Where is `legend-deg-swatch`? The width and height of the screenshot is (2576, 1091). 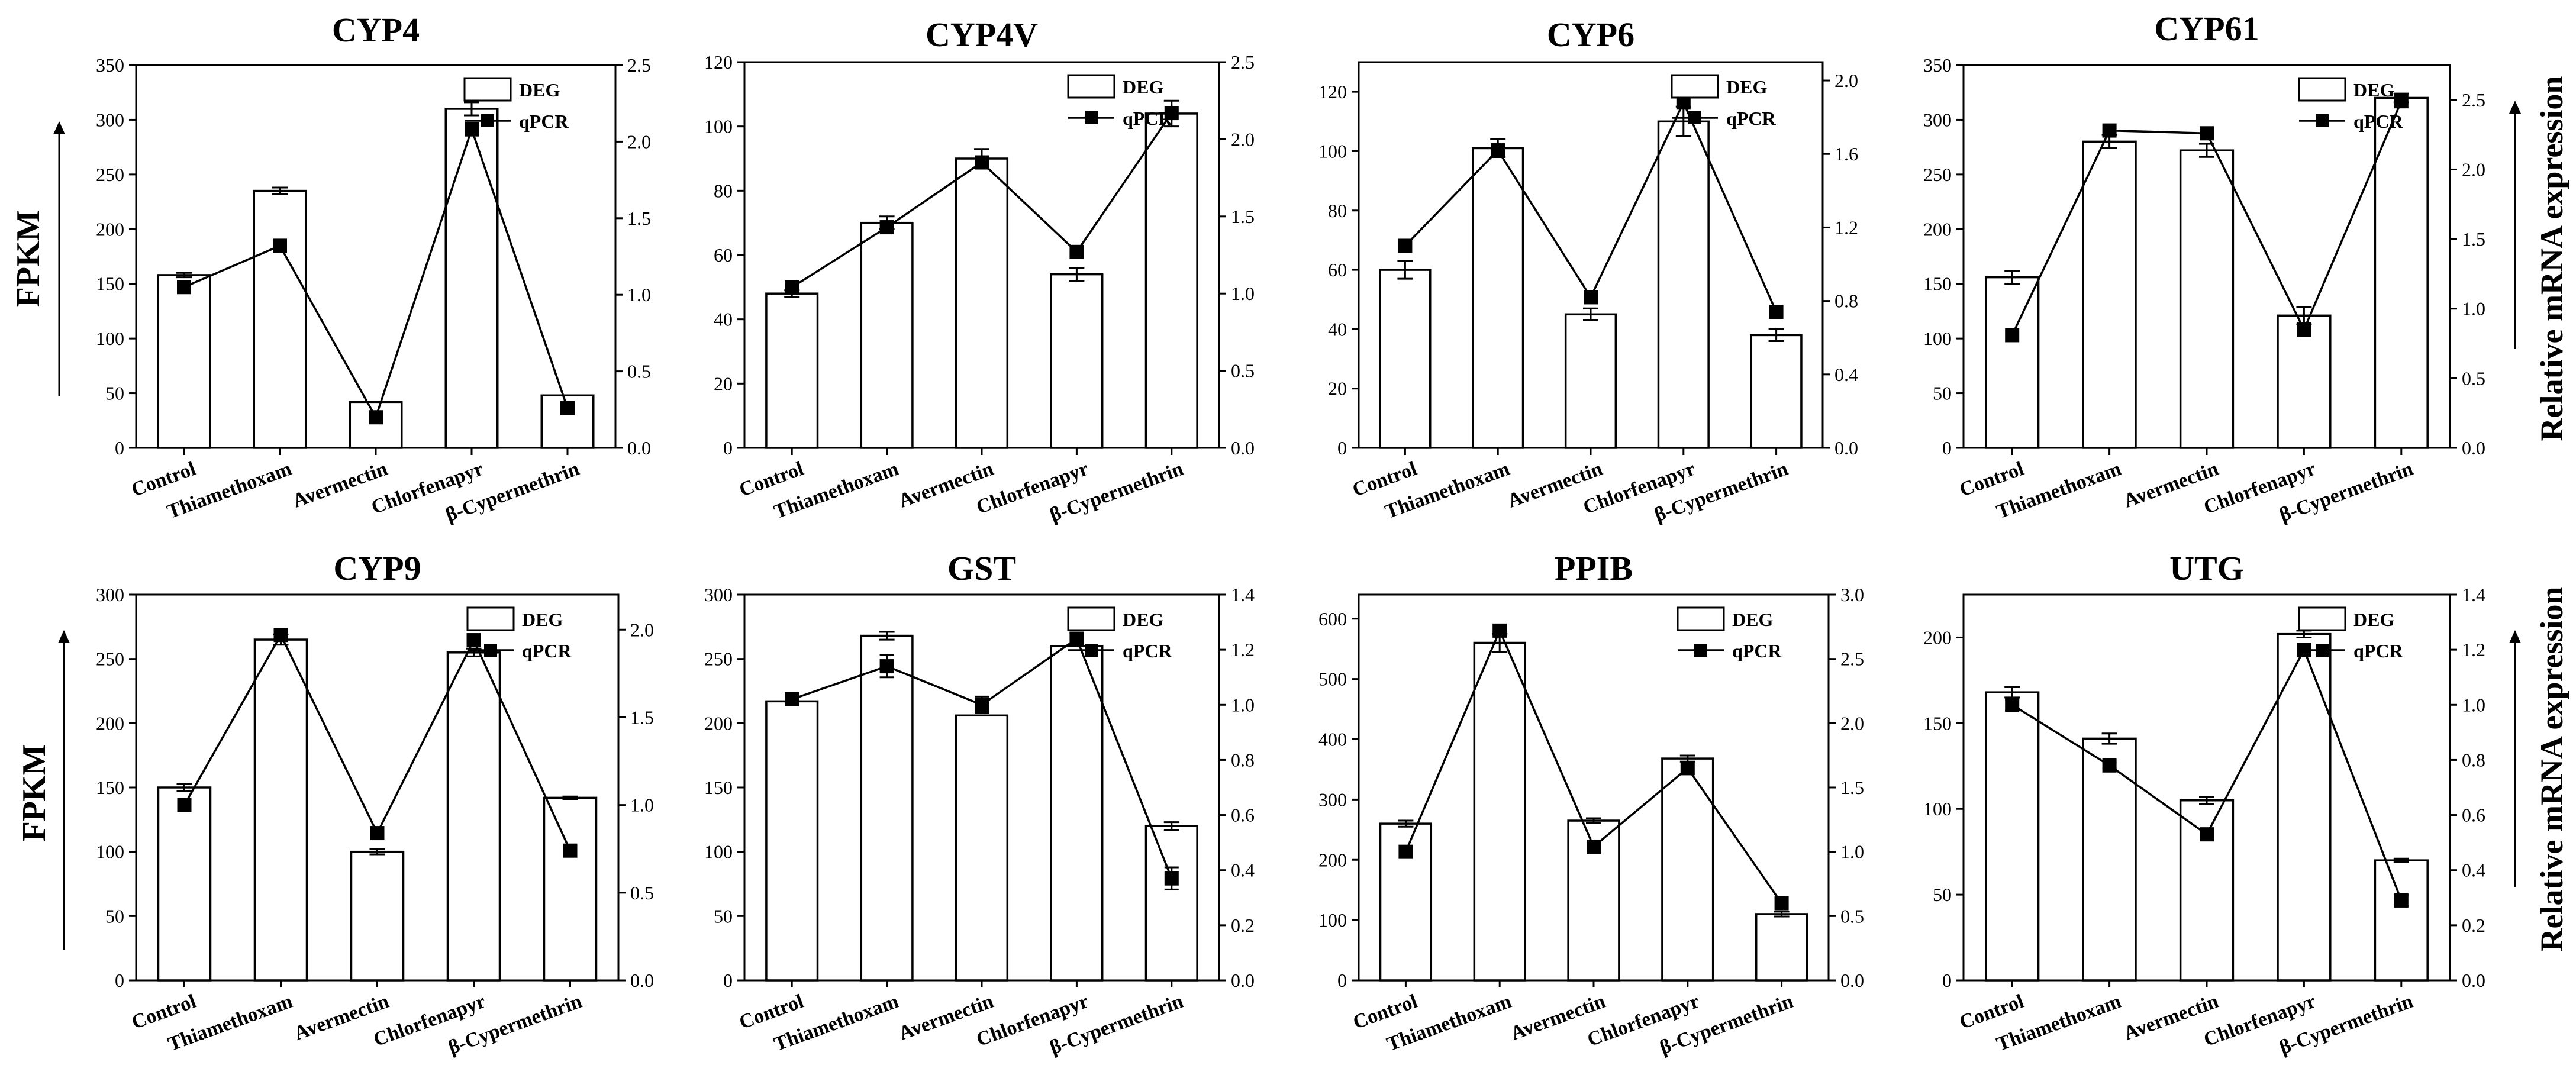 legend-deg-swatch is located at coordinates (490, 618).